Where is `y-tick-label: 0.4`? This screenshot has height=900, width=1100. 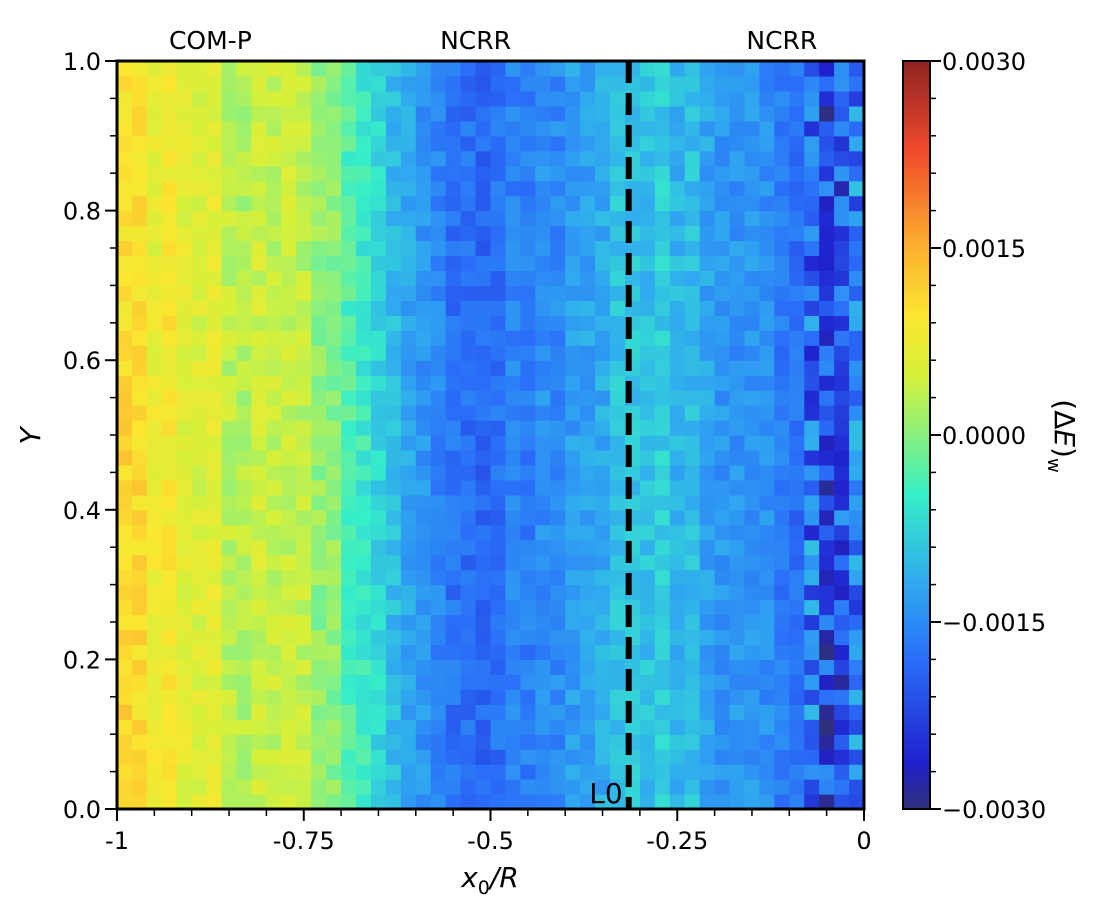 y-tick-label: 0.4 is located at coordinates (82, 511).